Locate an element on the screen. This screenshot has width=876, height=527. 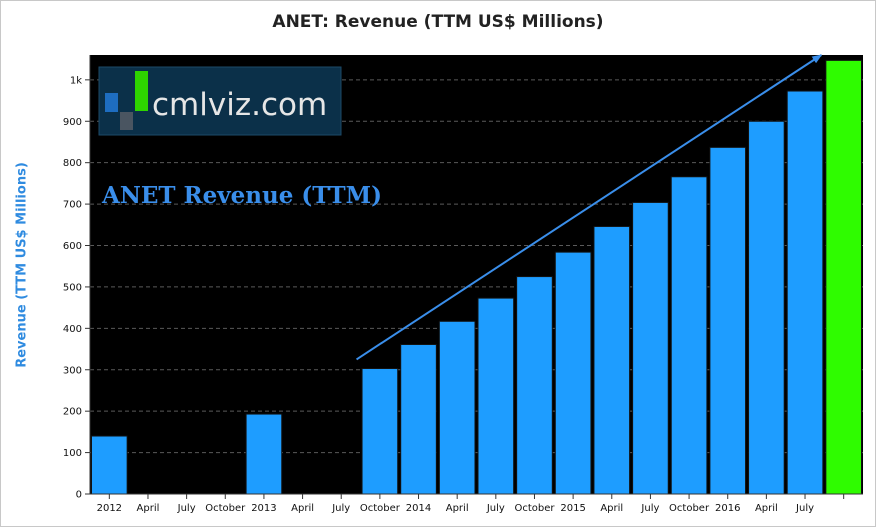
y-tick-label: 900 is located at coordinates (72, 122).